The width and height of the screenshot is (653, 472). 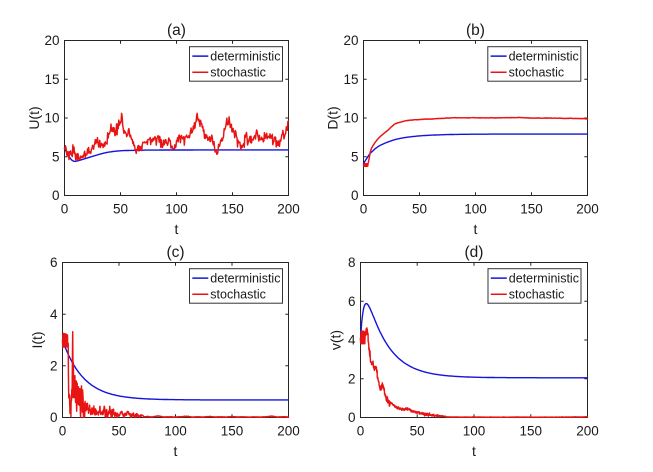 I want to click on svg-text: (b), so click(x=475, y=30).